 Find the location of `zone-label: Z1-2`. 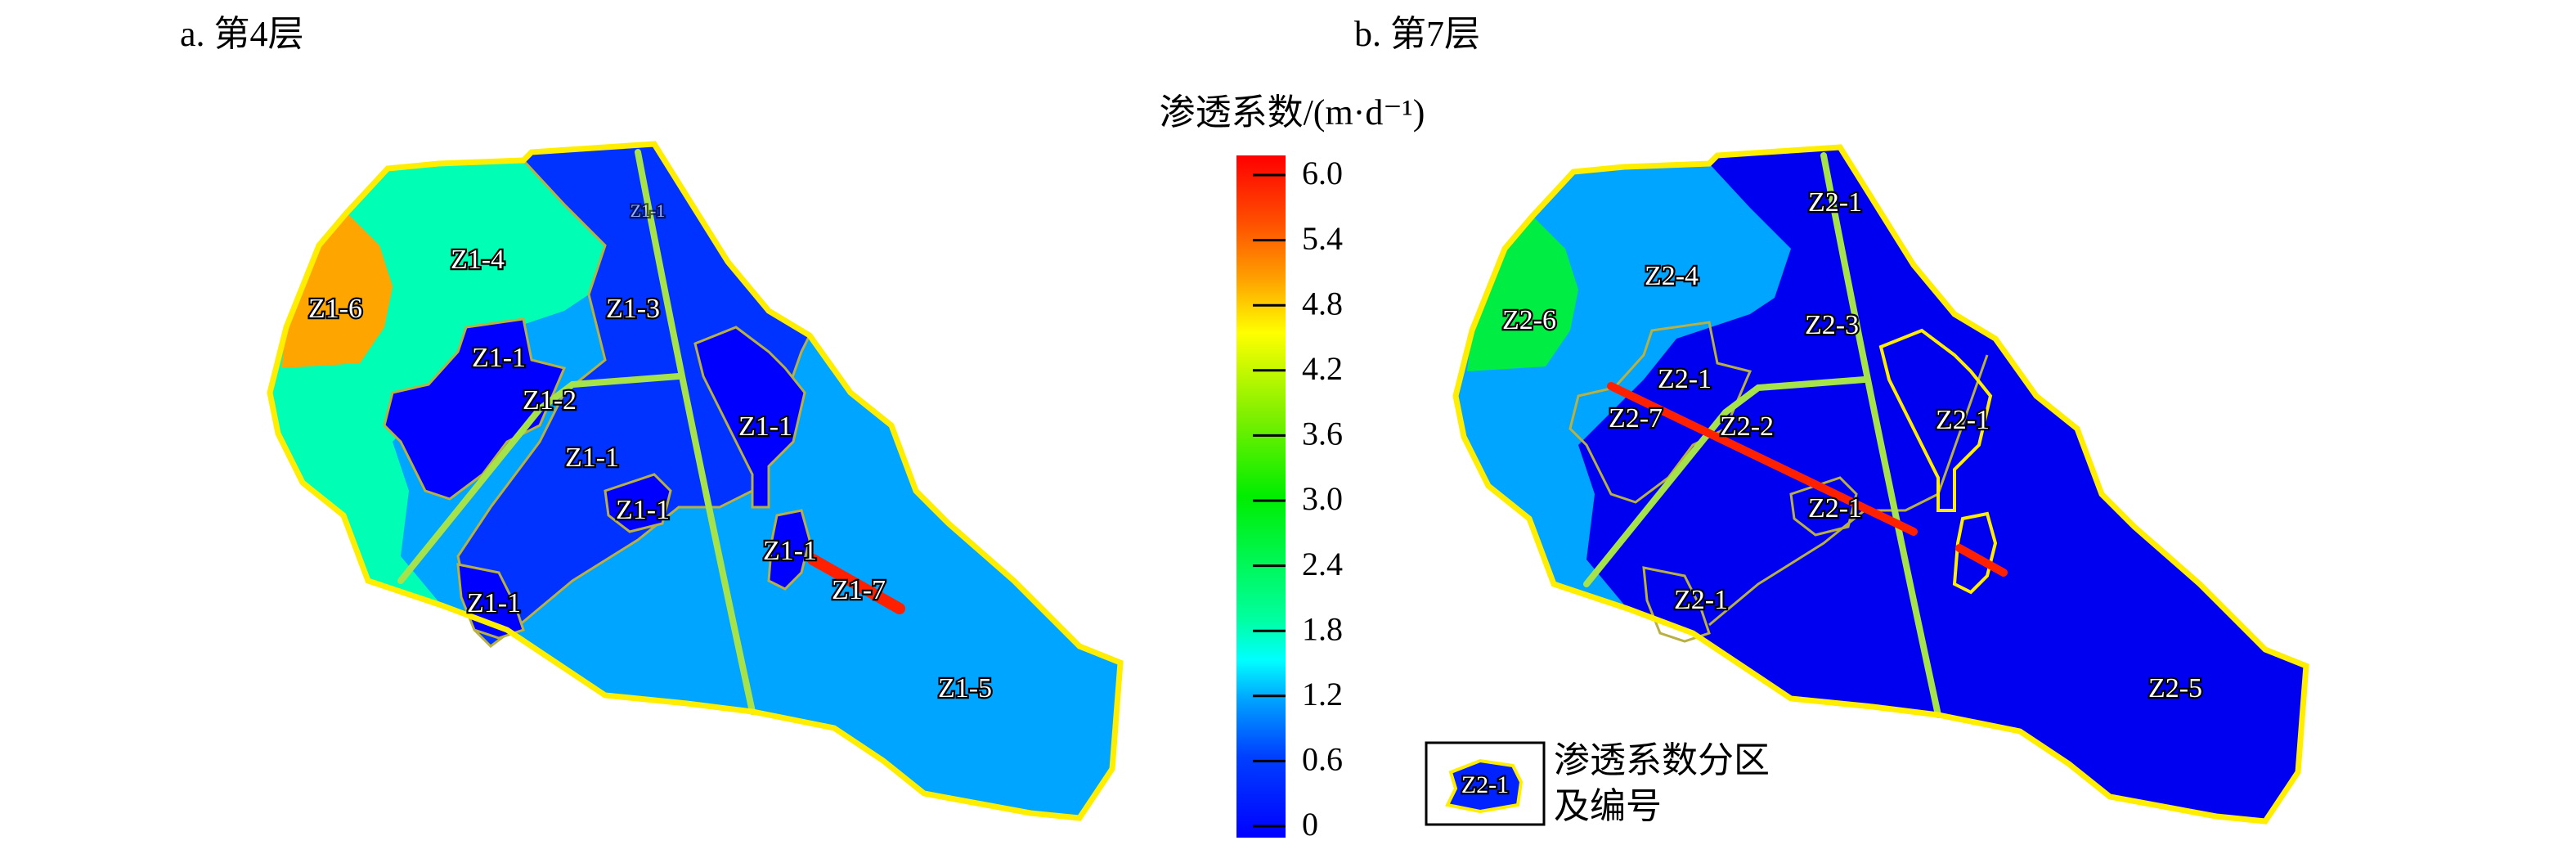

zone-label: Z1-2 is located at coordinates (550, 400).